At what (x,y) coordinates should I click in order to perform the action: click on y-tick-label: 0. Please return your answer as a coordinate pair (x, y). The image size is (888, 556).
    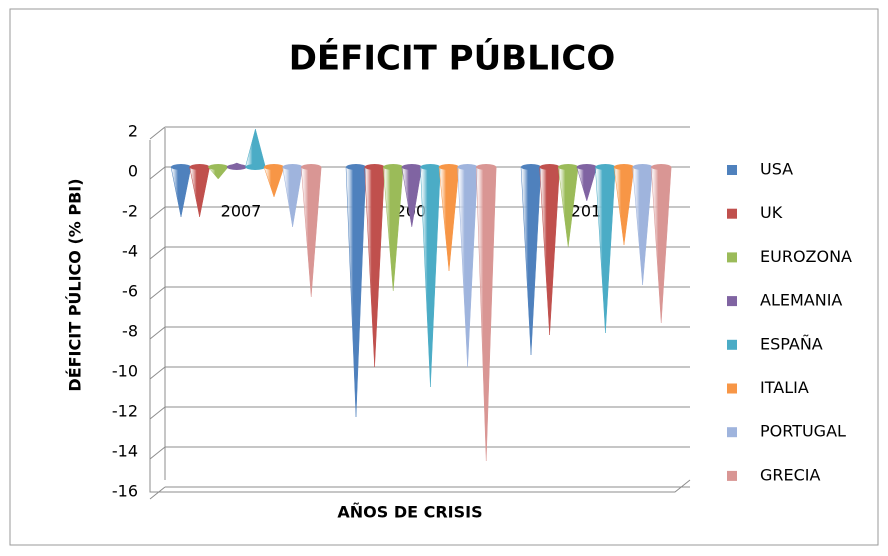
    Looking at the image, I should click on (133, 171).